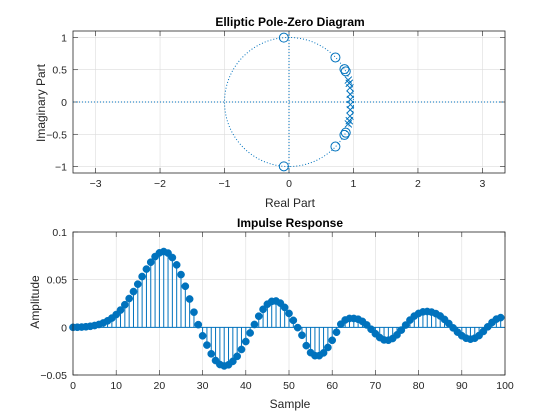 The image size is (560, 420). I want to click on pole-zero-xlabel: Real Part, so click(290, 203).